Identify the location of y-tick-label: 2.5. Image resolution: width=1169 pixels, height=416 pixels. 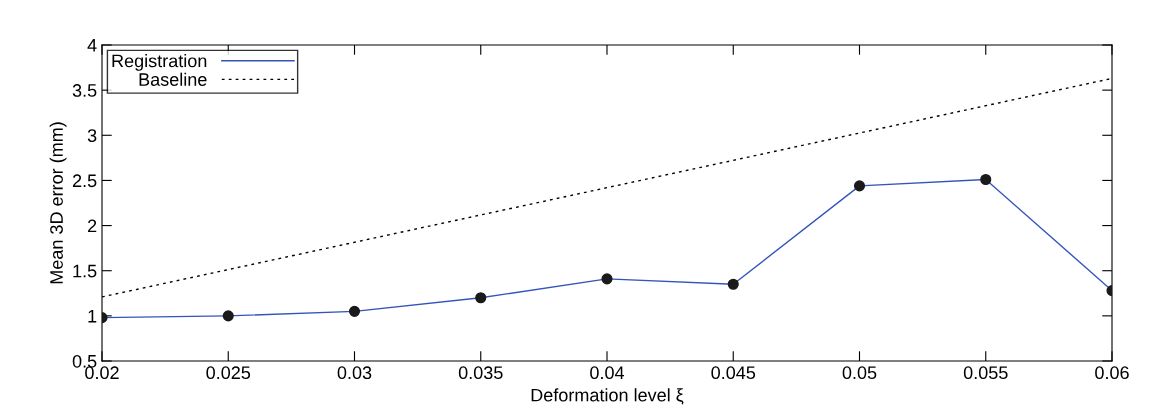
(84, 181).